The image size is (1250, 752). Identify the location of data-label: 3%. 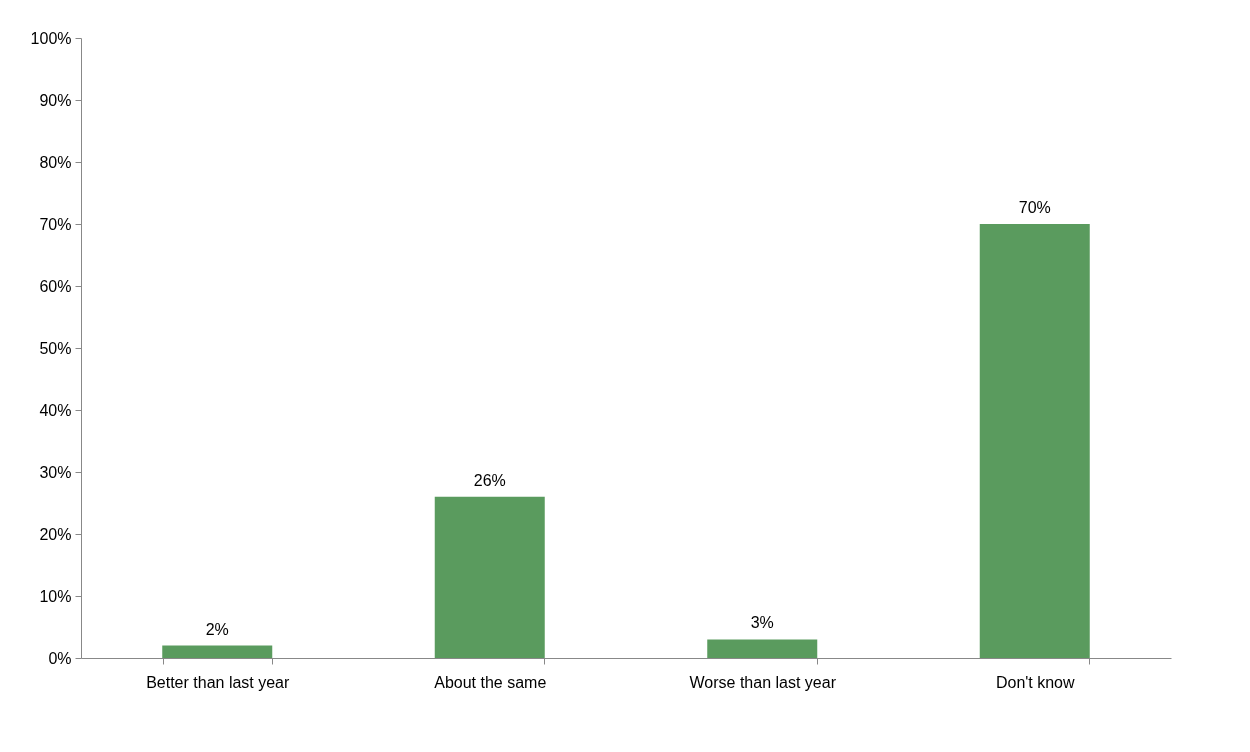
(762, 623).